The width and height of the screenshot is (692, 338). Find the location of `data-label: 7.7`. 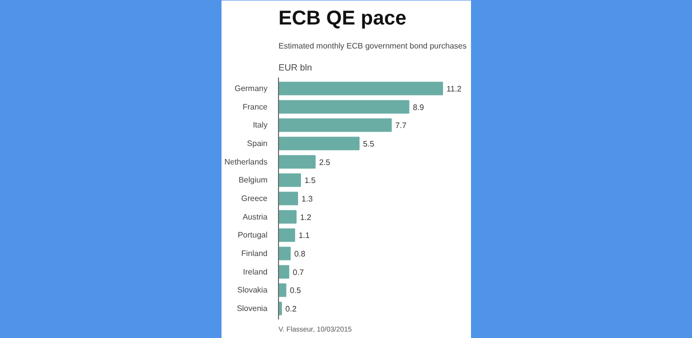

data-label: 7.7 is located at coordinates (401, 125).